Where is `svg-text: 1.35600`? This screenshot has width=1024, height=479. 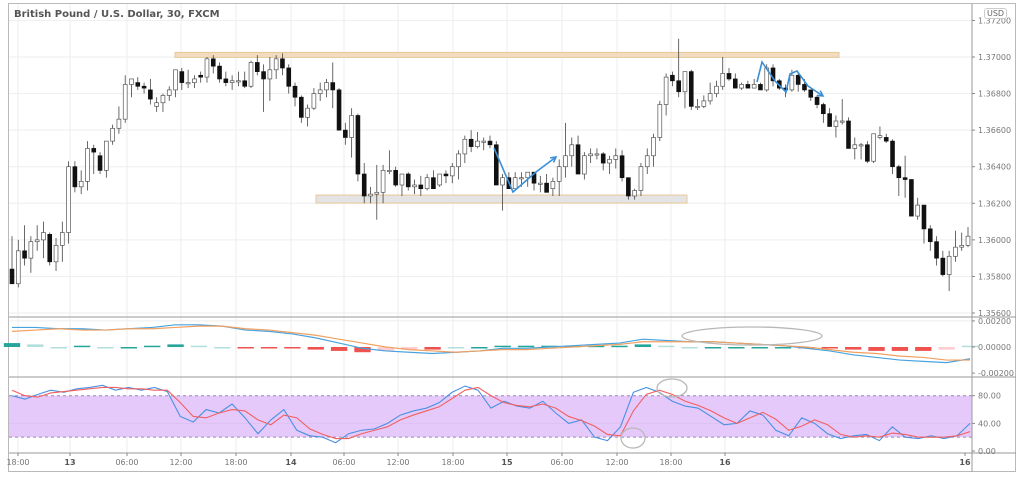 svg-text: 1.35600 is located at coordinates (994, 313).